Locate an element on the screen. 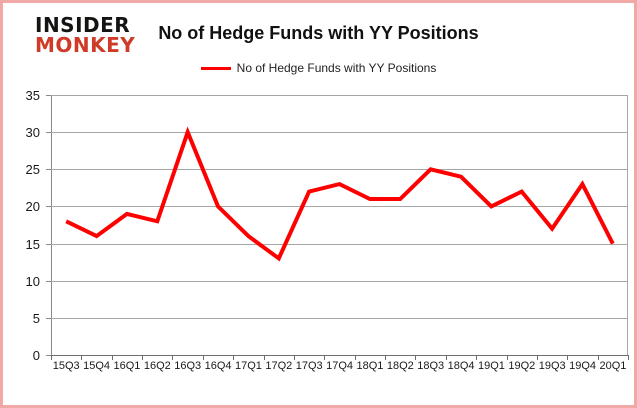  x-tick-label-17Q4: 17Q4 is located at coordinates (340, 366).